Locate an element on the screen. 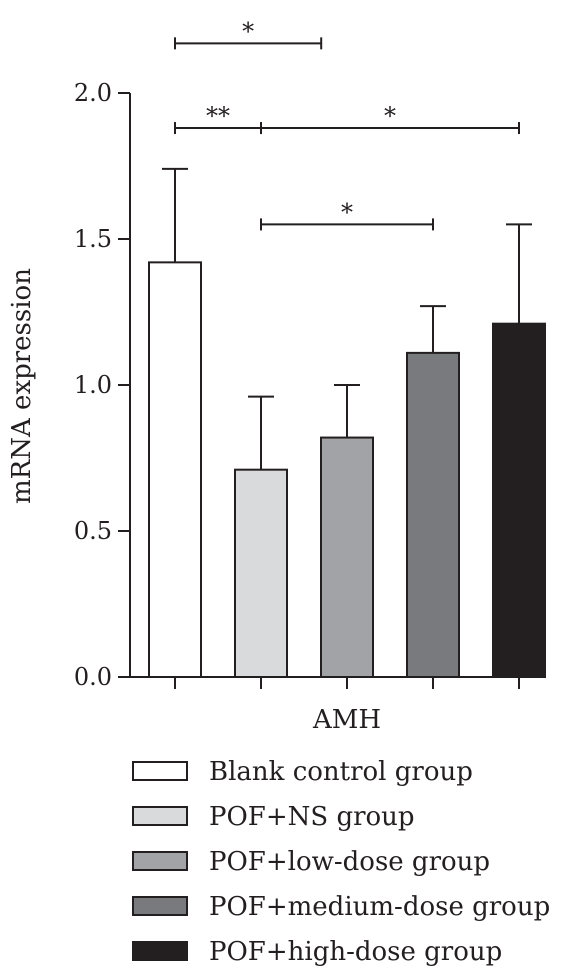  significance-label-3: * is located at coordinates (347, 212).